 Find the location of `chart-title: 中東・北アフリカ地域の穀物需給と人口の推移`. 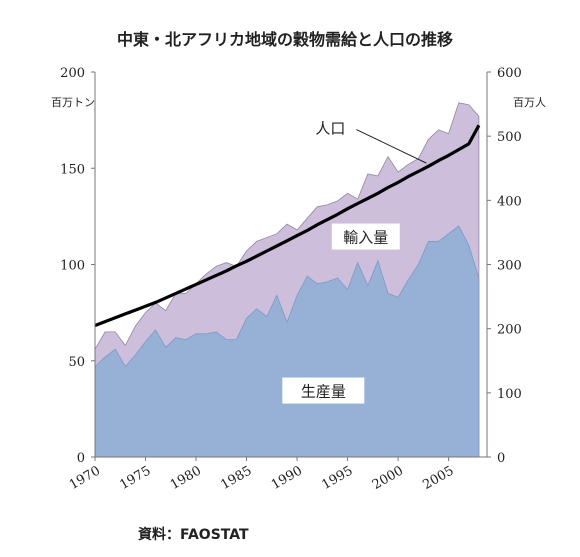

chart-title: 中東・北アフリカ地域の穀物需給と人口の推移 is located at coordinates (285, 39).